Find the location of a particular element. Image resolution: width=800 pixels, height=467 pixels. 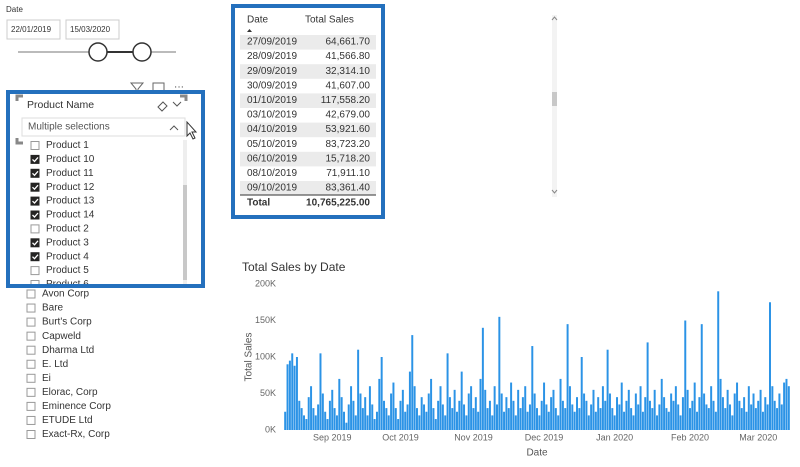

collapse-icon is located at coordinates (177, 104).